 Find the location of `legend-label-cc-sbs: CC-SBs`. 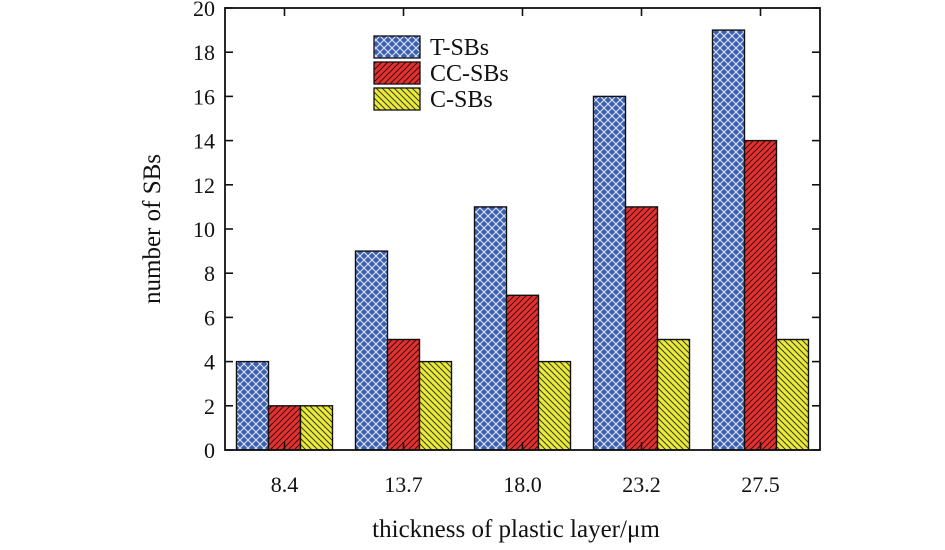

legend-label-cc-sbs: CC-SBs is located at coordinates (469, 74).